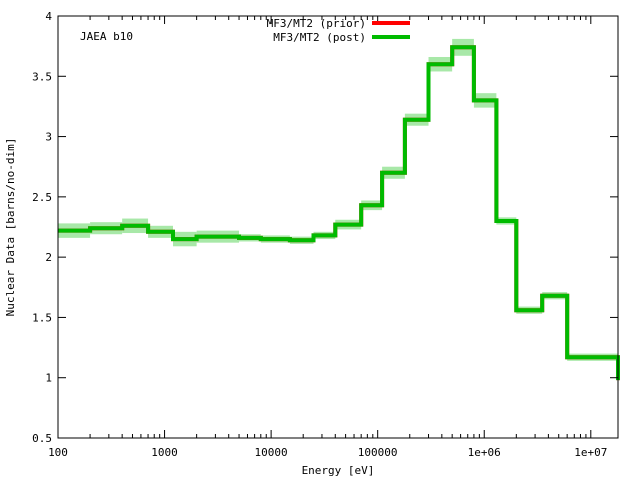 The width and height of the screenshot is (640, 480). I want to click on x-tick-label: 100000, so click(378, 452).